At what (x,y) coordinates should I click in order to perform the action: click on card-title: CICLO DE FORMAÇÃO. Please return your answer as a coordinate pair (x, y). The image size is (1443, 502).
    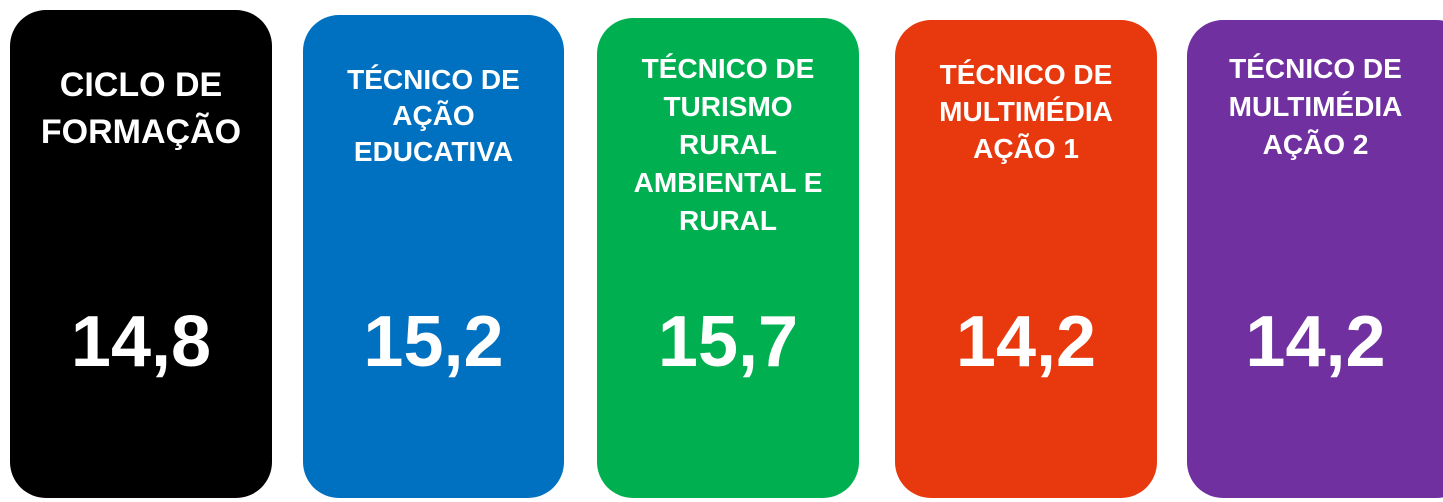
    Looking at the image, I should click on (141, 109).